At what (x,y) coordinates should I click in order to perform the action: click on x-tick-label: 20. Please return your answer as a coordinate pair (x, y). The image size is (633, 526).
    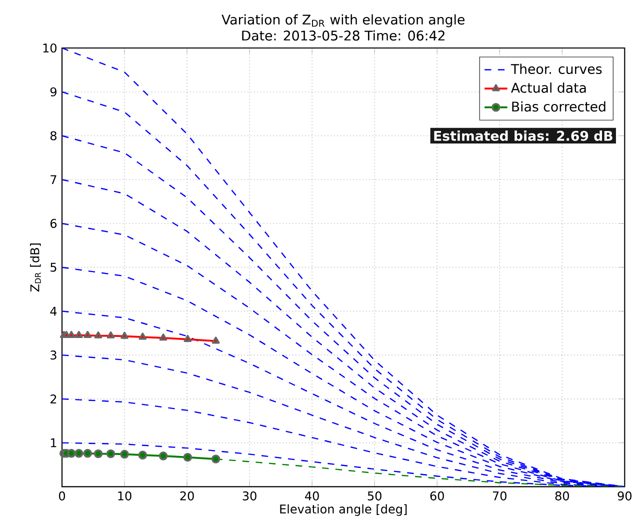
    Looking at the image, I should click on (187, 495).